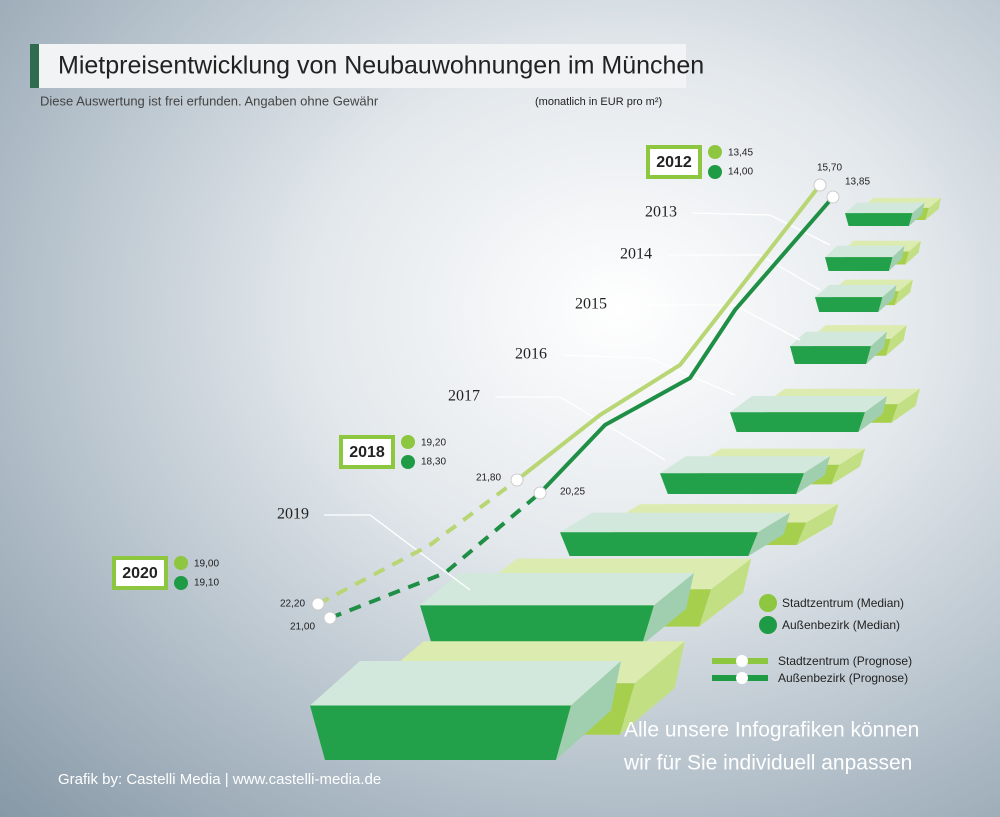  What do you see at coordinates (591, 304) in the screenshot?
I see `year-label: 2015` at bounding box center [591, 304].